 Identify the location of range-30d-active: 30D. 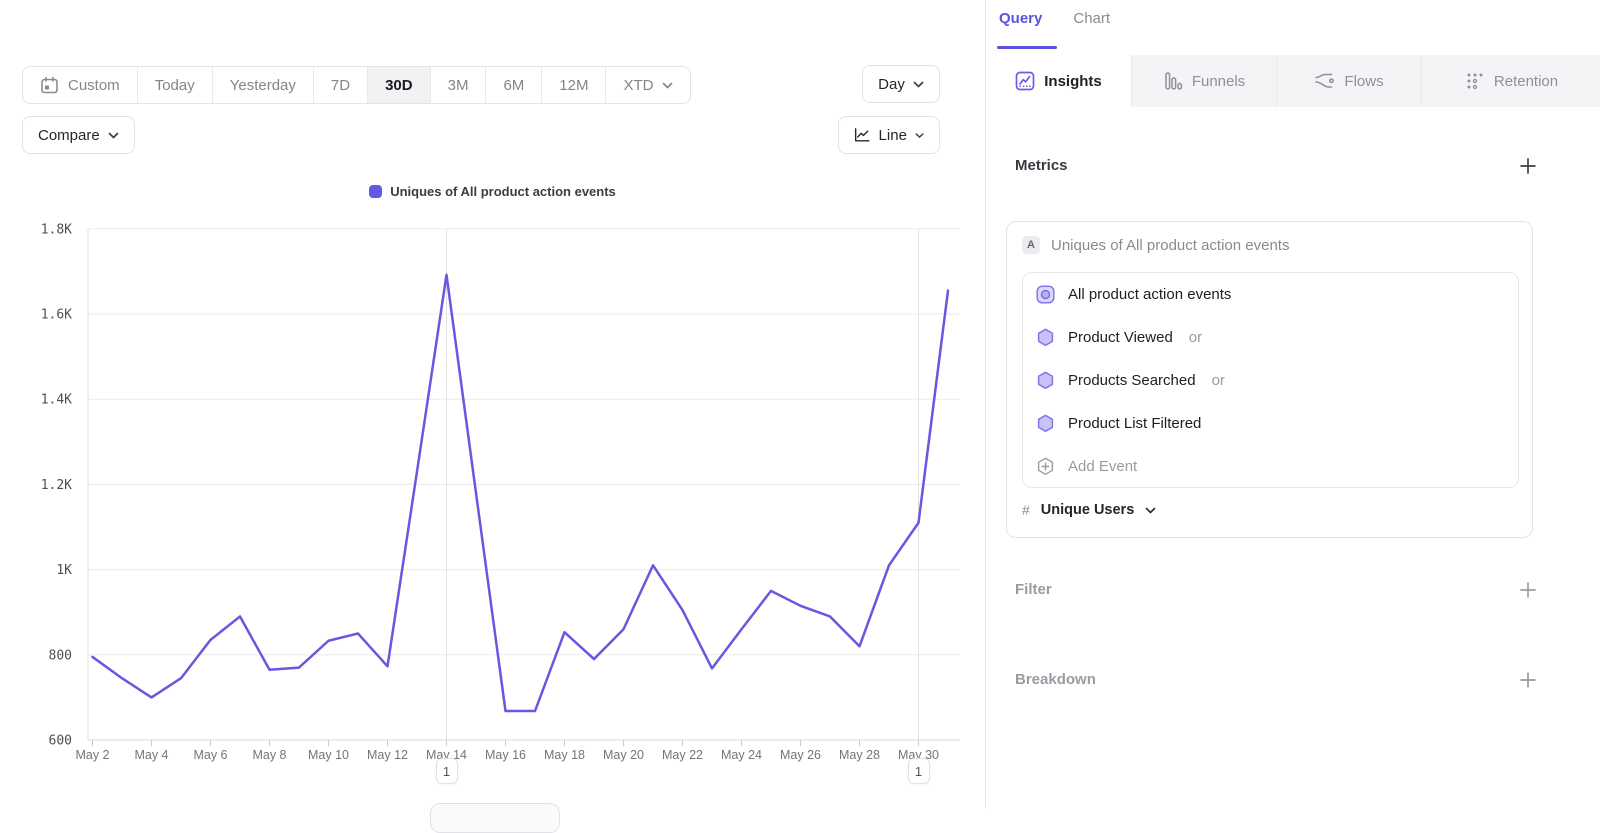
(398, 85).